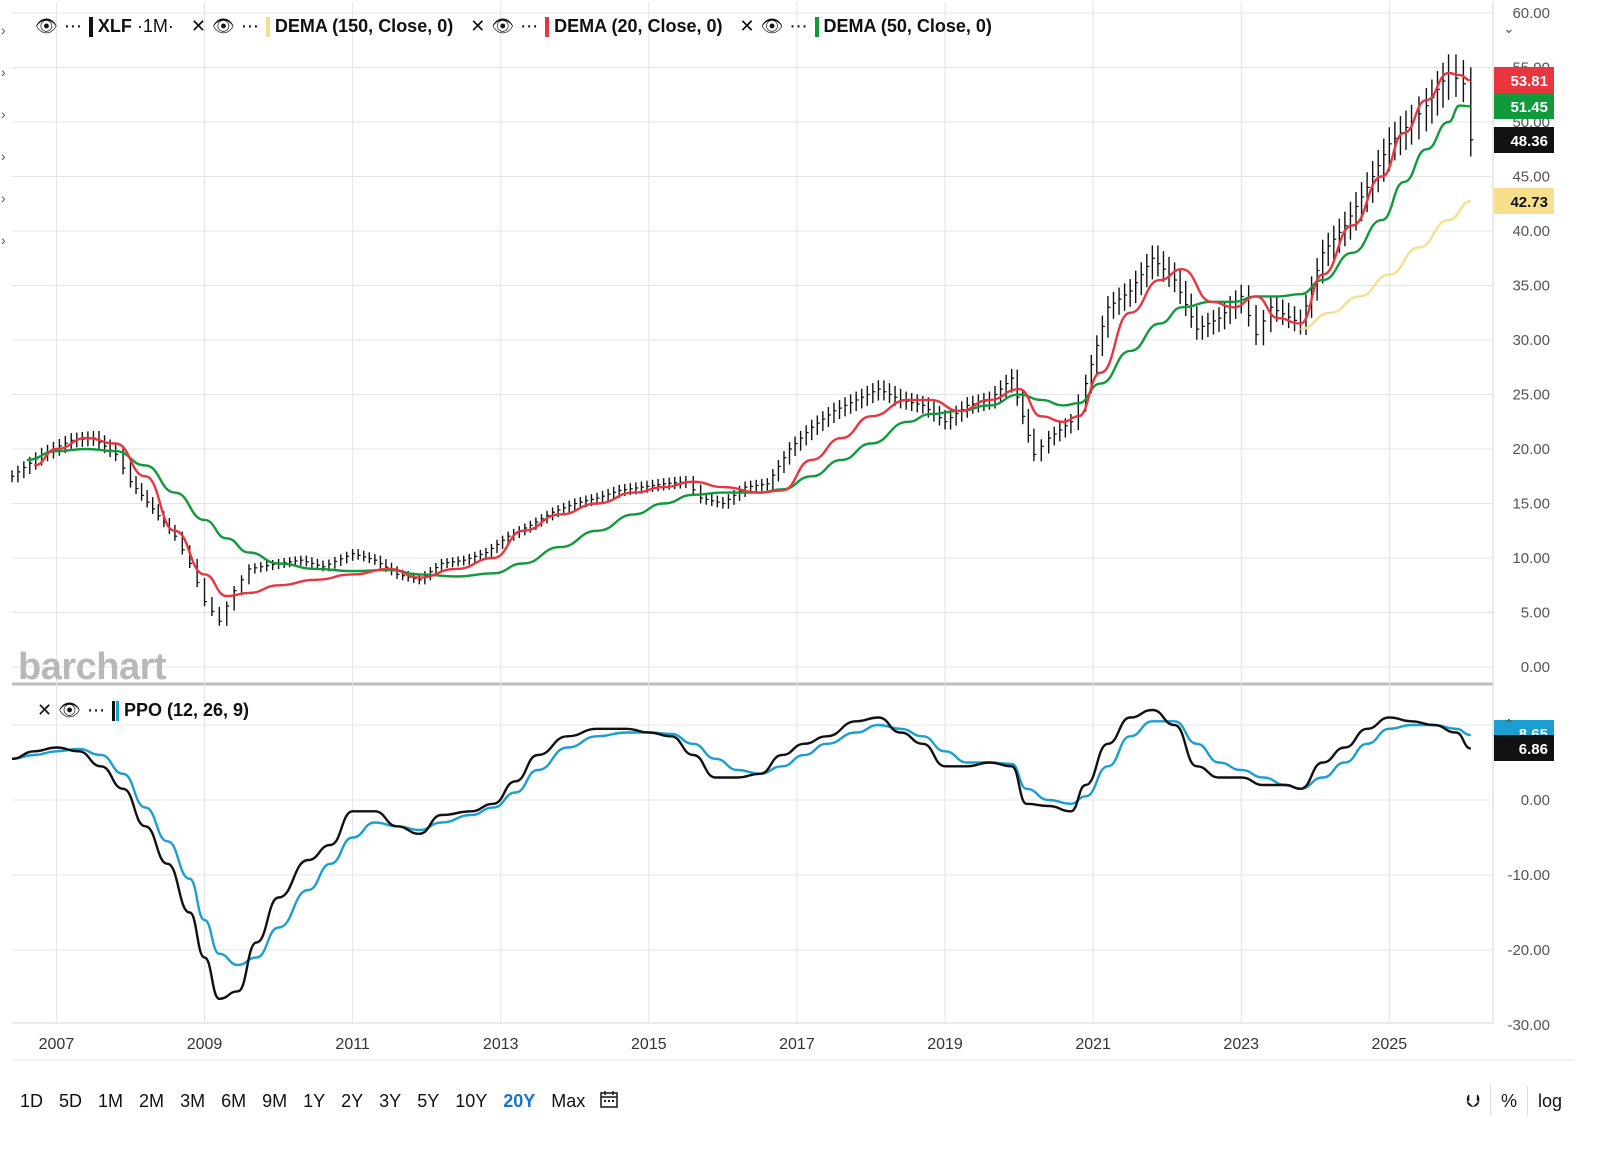 This screenshot has height=1155, width=1600. I want to click on price-last-tag: 48.36, so click(1529, 141).